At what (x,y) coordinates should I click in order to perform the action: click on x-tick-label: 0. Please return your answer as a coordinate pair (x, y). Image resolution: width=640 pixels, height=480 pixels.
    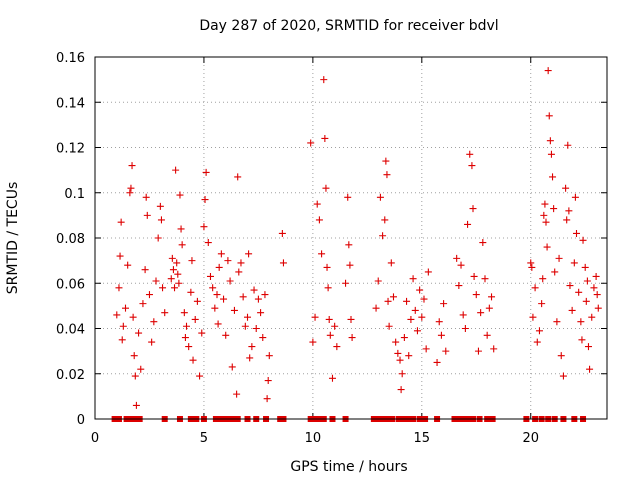
    Looking at the image, I should click on (95, 438).